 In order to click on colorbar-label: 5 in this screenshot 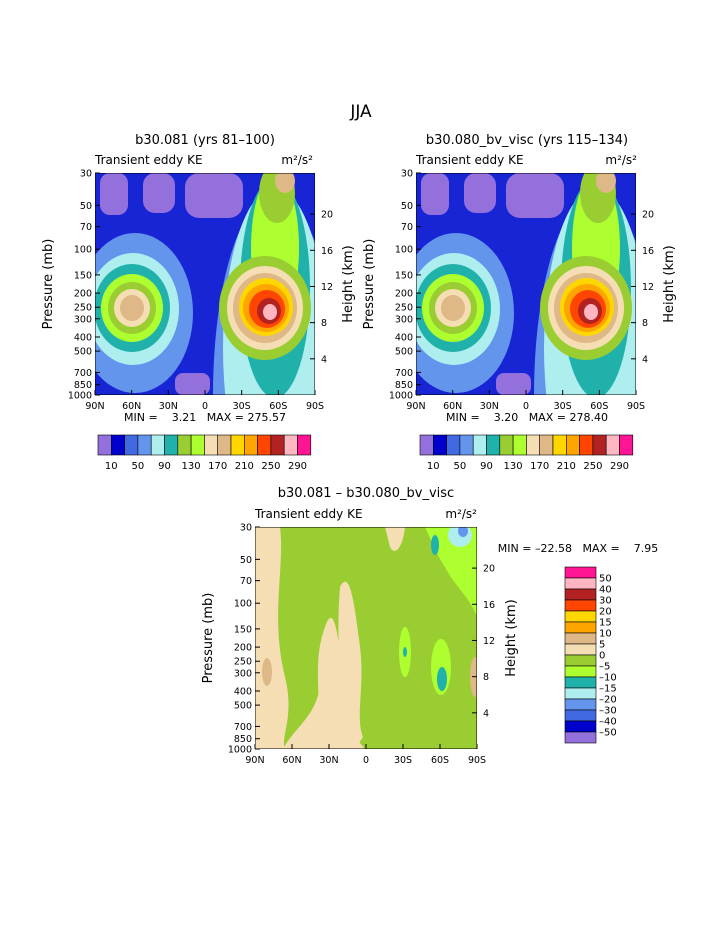, I will do `click(602, 645)`.